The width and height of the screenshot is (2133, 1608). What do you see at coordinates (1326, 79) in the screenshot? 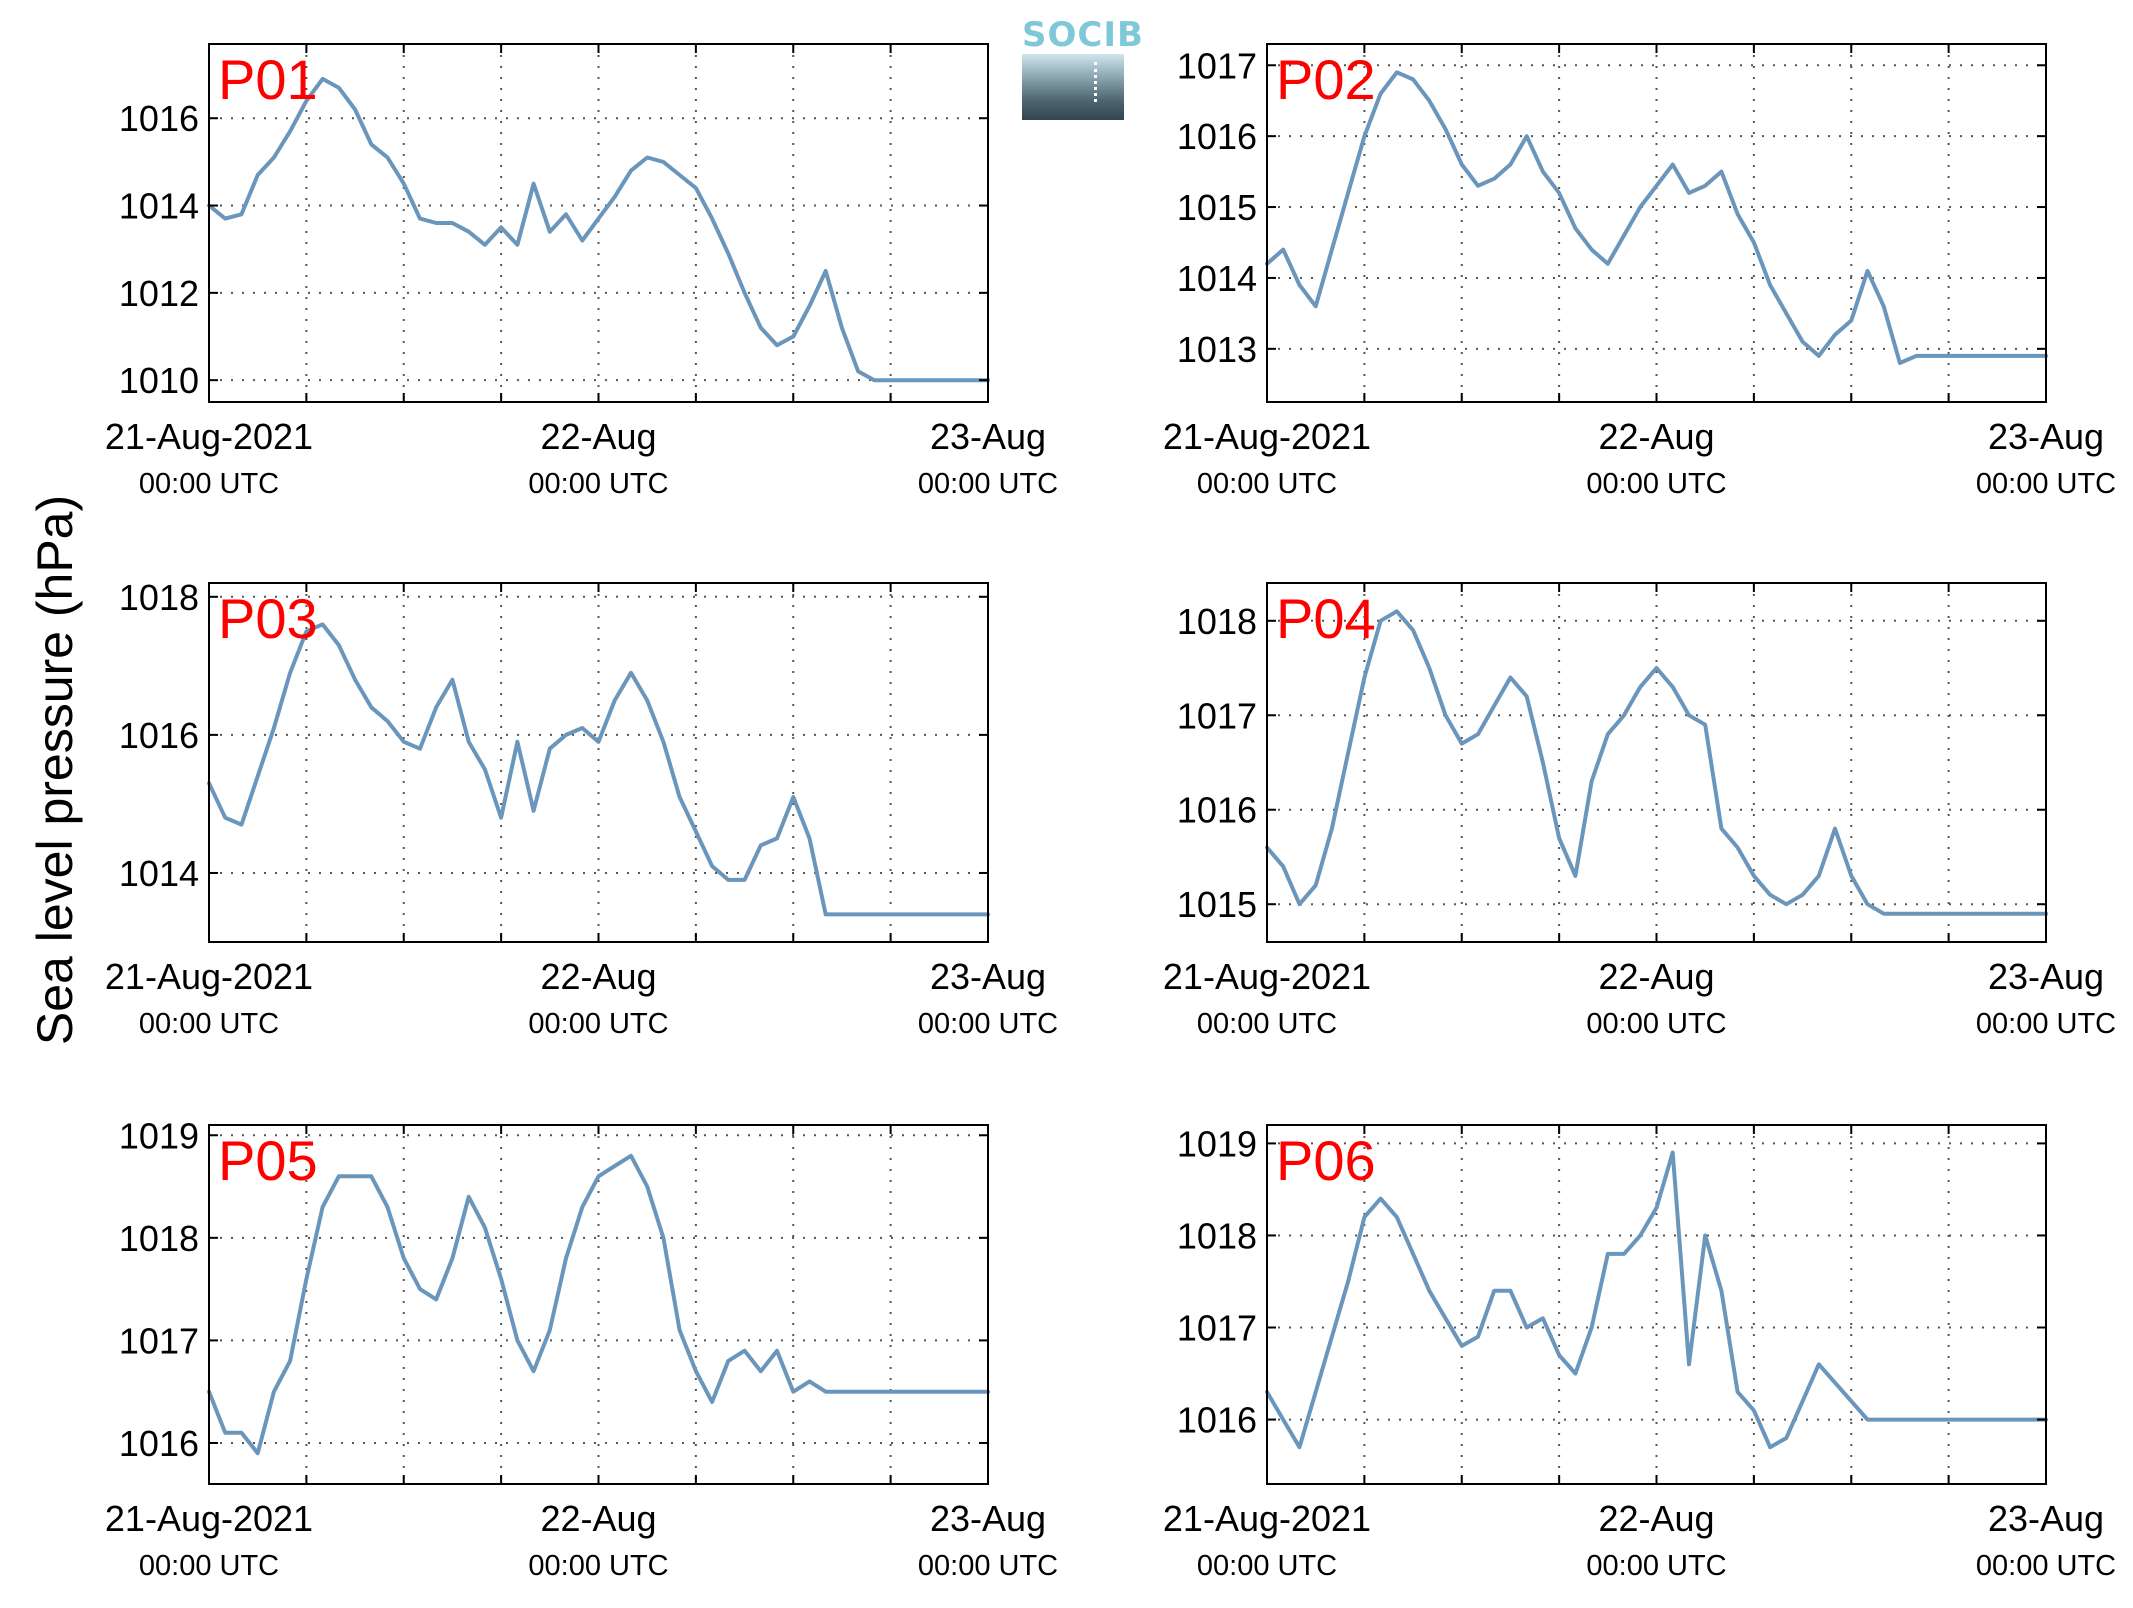
I see `panel-label: P02` at bounding box center [1326, 79].